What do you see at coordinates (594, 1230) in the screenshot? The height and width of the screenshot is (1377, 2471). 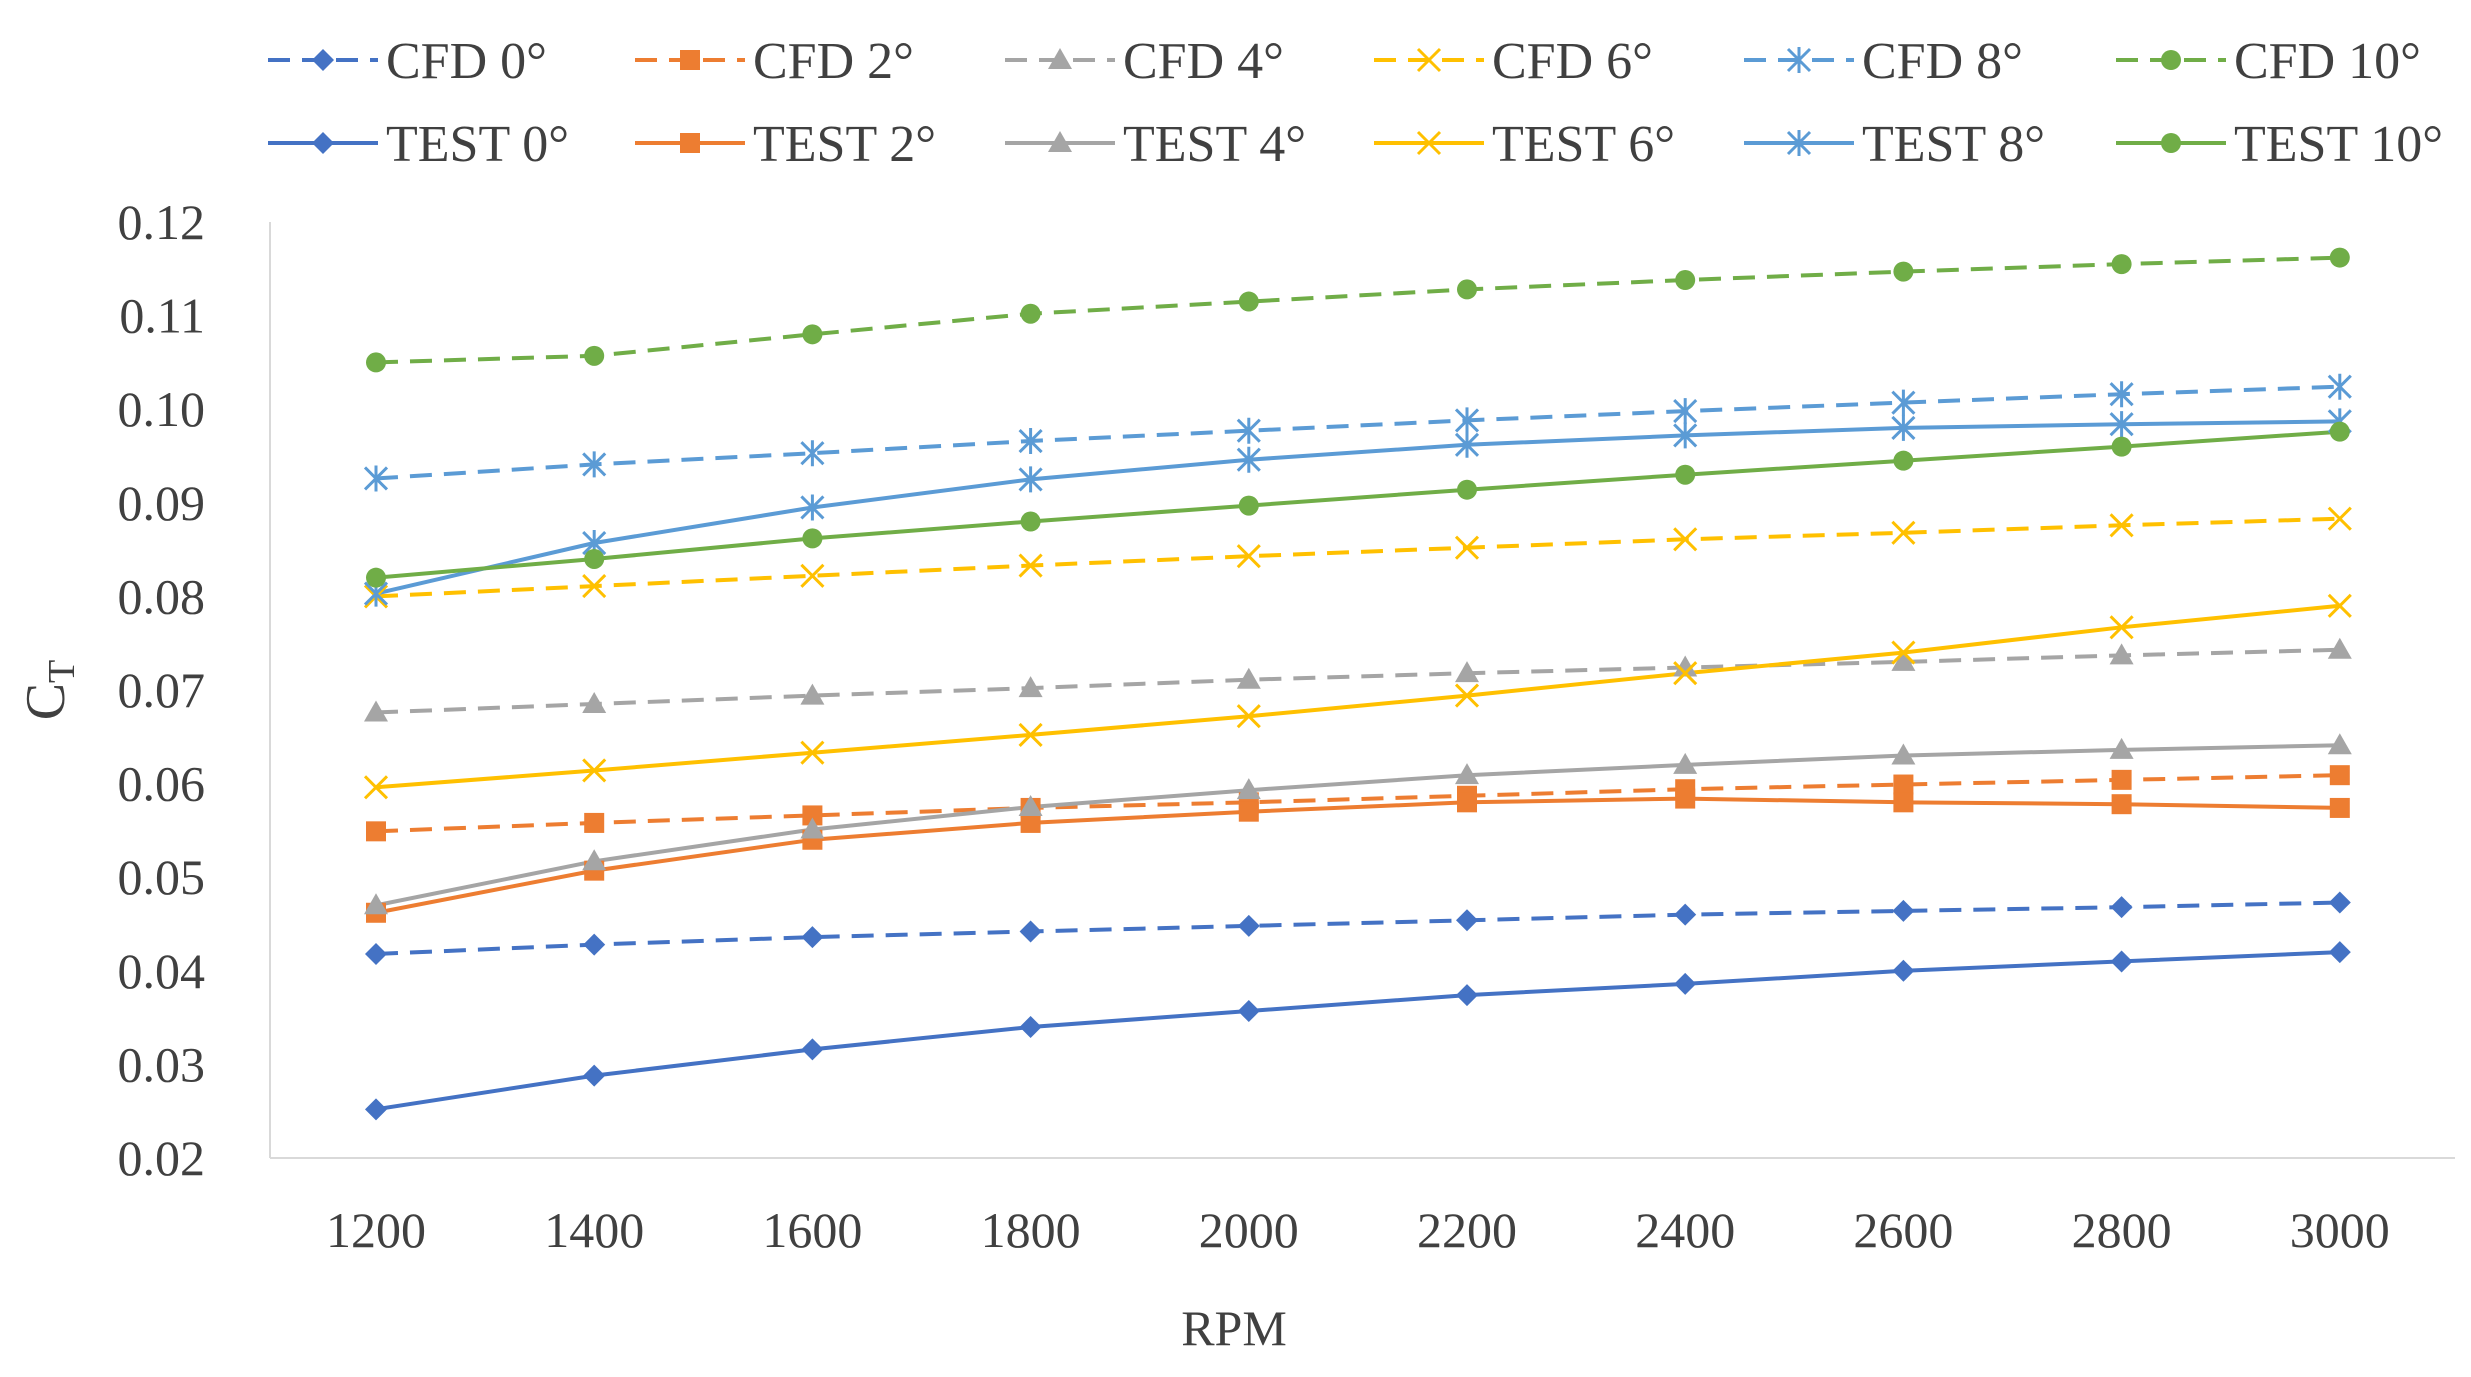 I see `x-tick-label: 1400` at bounding box center [594, 1230].